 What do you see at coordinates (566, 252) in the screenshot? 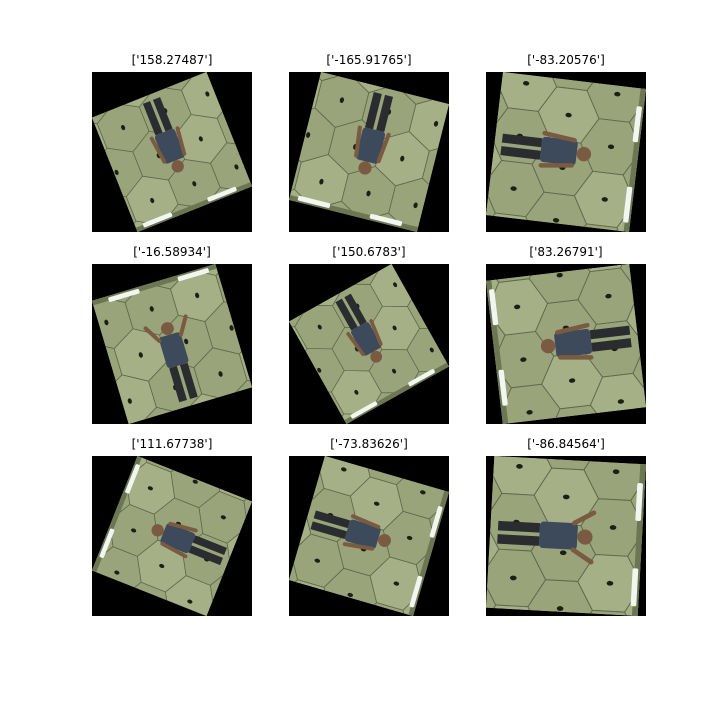
I see `panel-title: ['83.26791']` at bounding box center [566, 252].